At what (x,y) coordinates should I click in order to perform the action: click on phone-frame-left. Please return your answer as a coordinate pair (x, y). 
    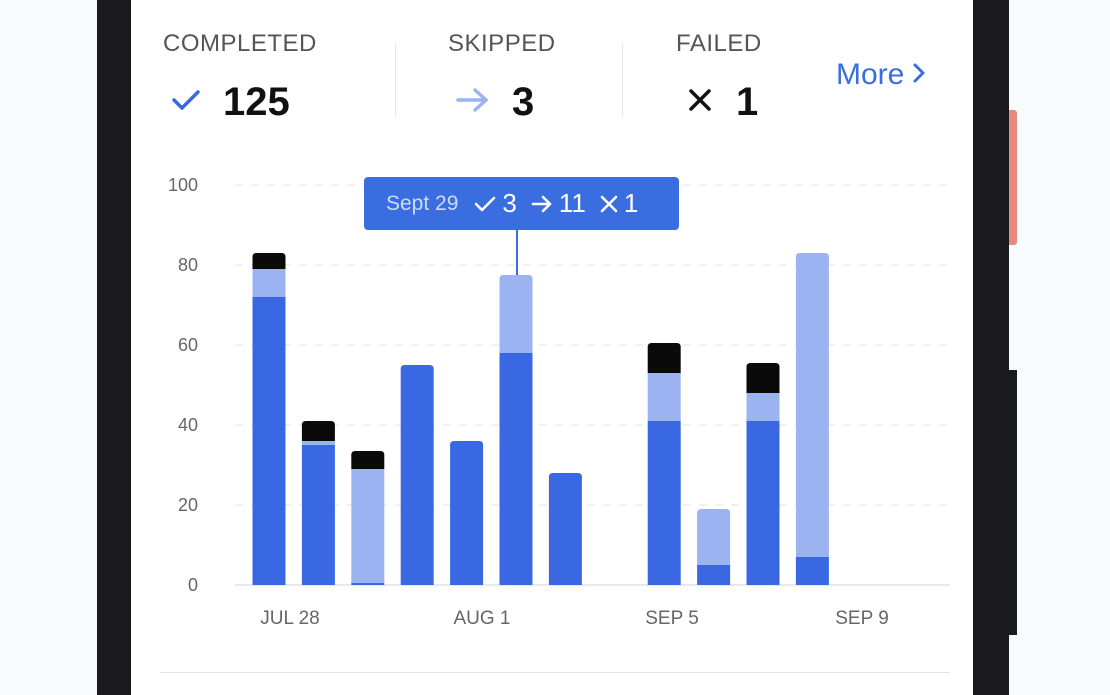
    Looking at the image, I should click on (114, 347).